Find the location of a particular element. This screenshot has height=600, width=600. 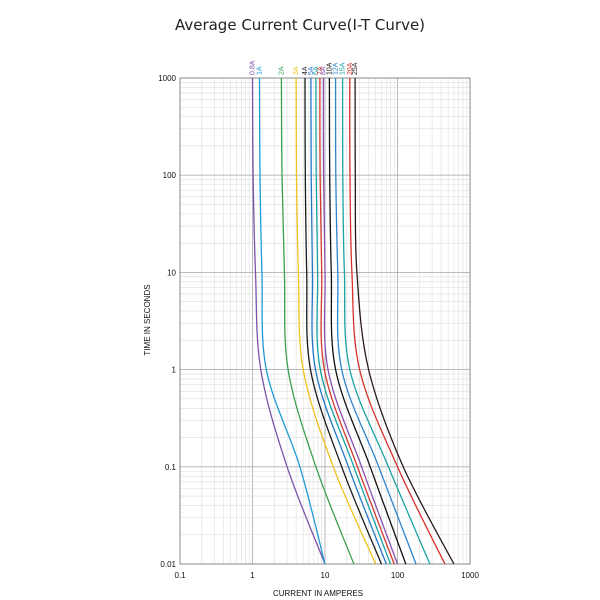

series-curve-25A is located at coordinates (404, 321).